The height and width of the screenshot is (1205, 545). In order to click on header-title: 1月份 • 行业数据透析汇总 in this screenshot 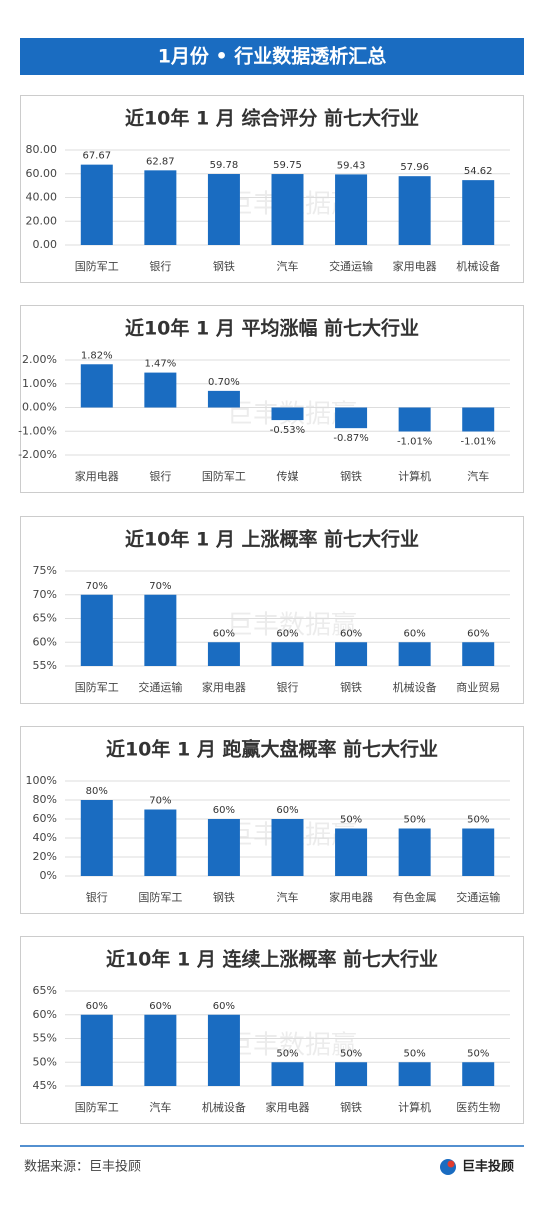, I will do `click(272, 56)`.